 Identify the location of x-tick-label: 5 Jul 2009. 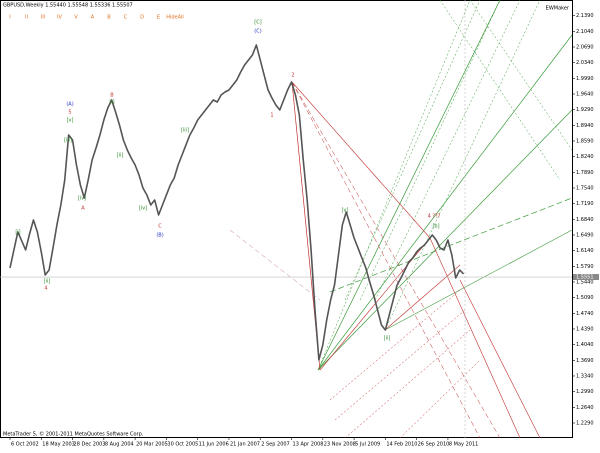
(367, 445).